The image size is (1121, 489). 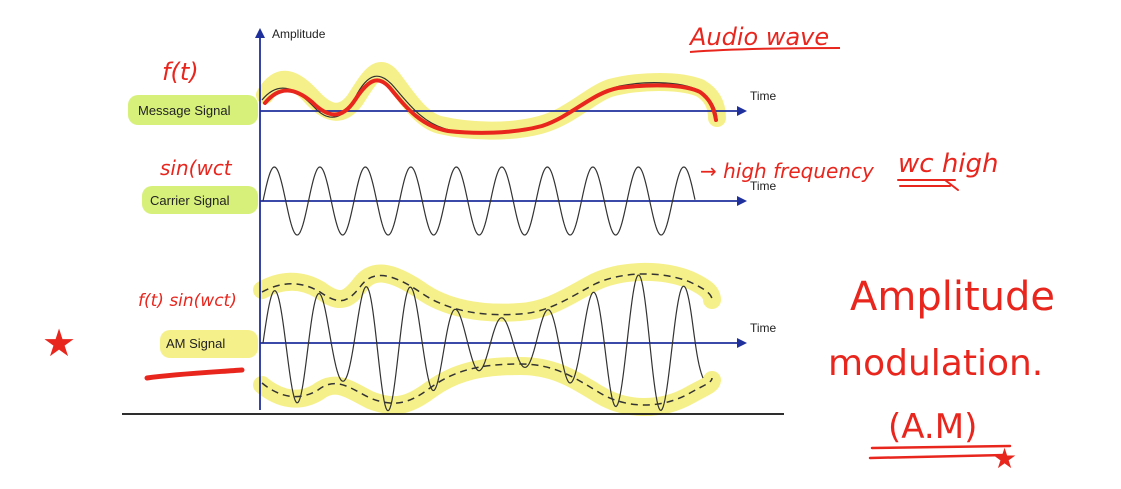 What do you see at coordinates (190, 200) in the screenshot?
I see `carrier-signal-label: Carrier Signal` at bounding box center [190, 200].